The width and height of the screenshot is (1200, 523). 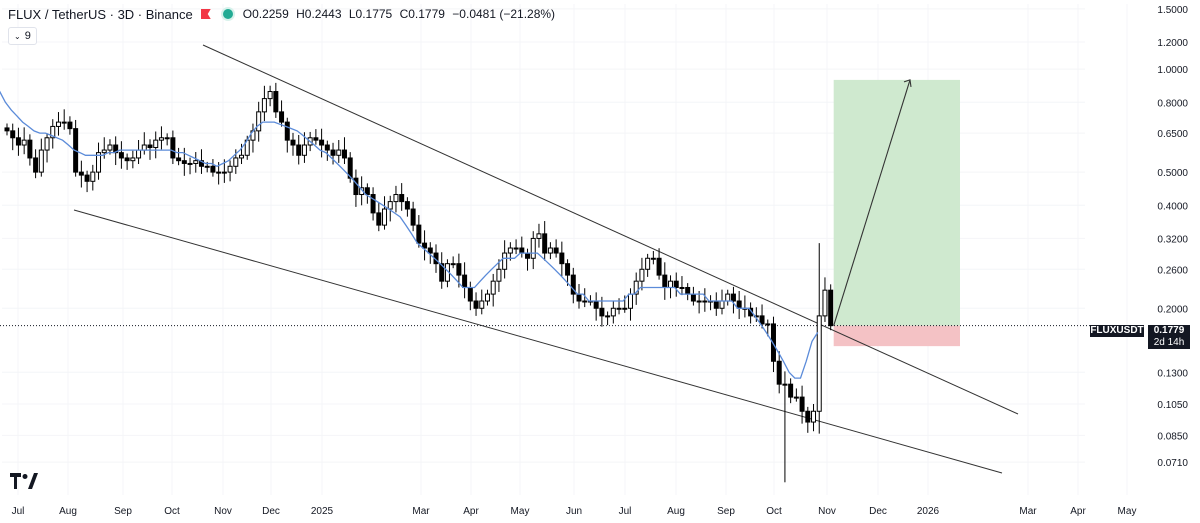 What do you see at coordinates (24, 481) in the screenshot?
I see `tradingview-logo-icon` at bounding box center [24, 481].